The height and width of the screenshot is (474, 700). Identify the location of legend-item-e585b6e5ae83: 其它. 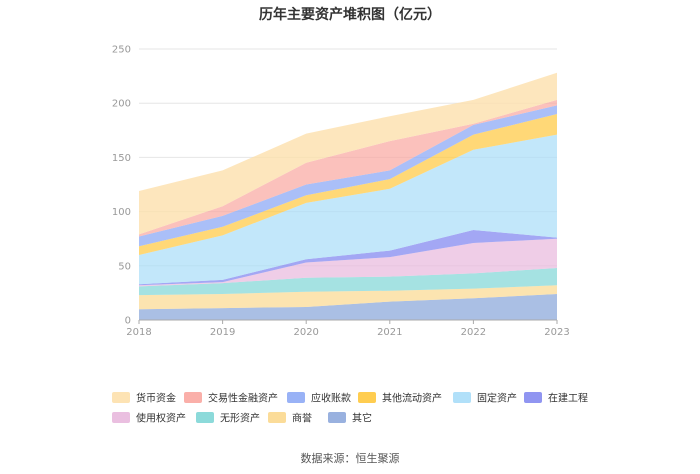
(350, 418).